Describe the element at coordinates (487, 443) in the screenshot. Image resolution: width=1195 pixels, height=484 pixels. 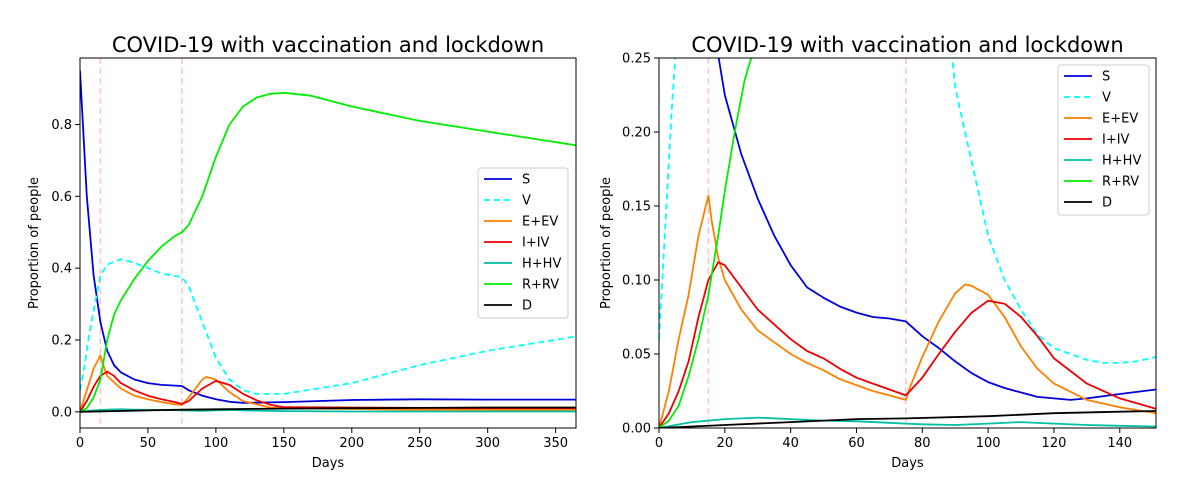
I see `x-tick-label: 300` at that location.